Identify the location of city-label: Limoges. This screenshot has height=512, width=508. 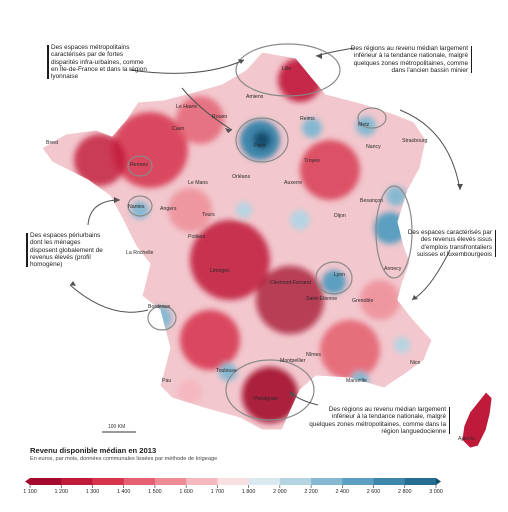
(220, 271).